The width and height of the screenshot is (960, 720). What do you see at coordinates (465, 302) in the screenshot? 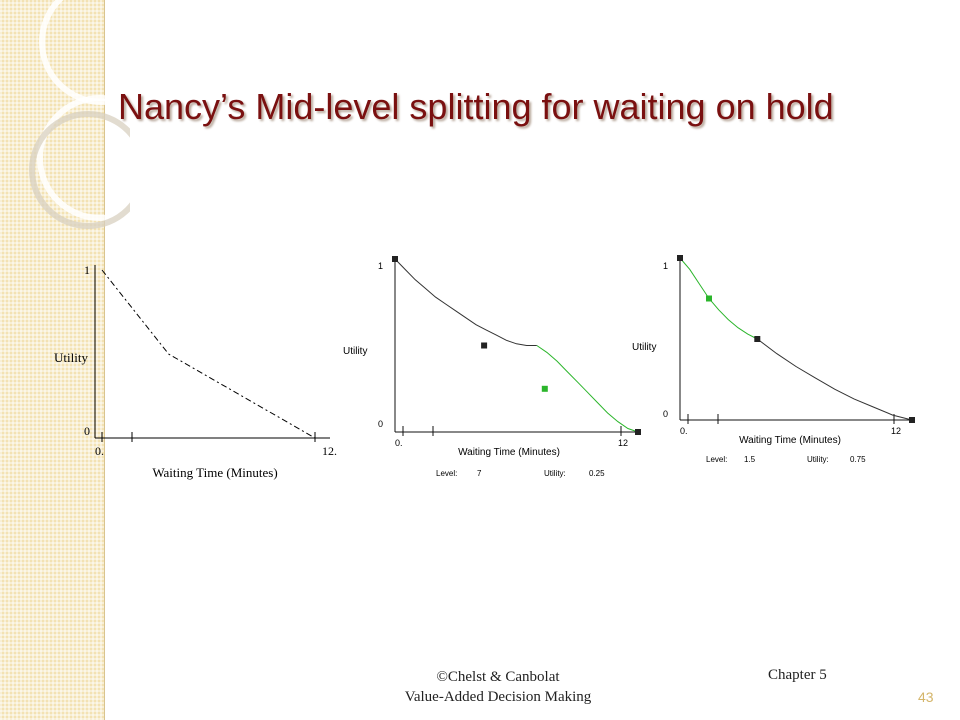
I see `chart-2-series-0-line` at bounding box center [465, 302].